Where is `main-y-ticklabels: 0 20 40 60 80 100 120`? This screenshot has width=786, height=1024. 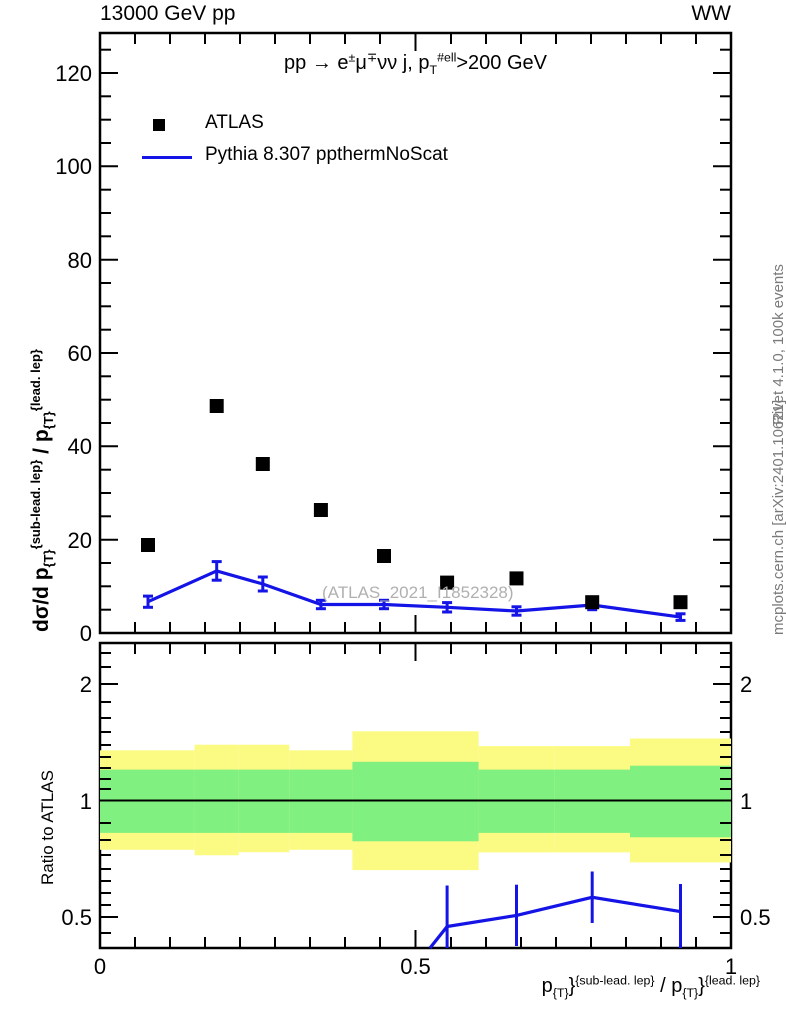 main-y-ticklabels: 0 20 40 60 80 100 120 is located at coordinates (73, 353).